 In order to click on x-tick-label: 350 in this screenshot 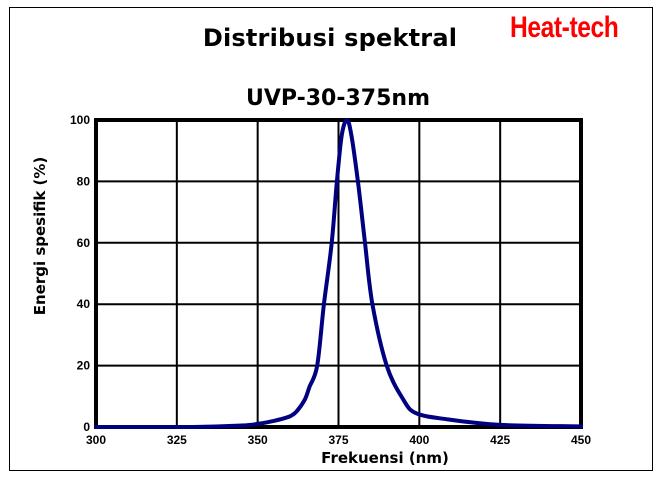, I will do `click(258, 440)`.